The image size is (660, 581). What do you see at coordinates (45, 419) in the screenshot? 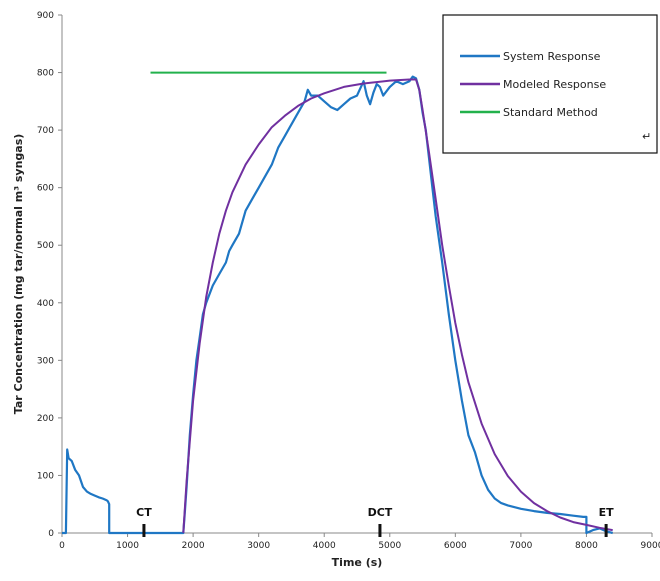
I see `y-tick-label: 200` at bounding box center [45, 419].